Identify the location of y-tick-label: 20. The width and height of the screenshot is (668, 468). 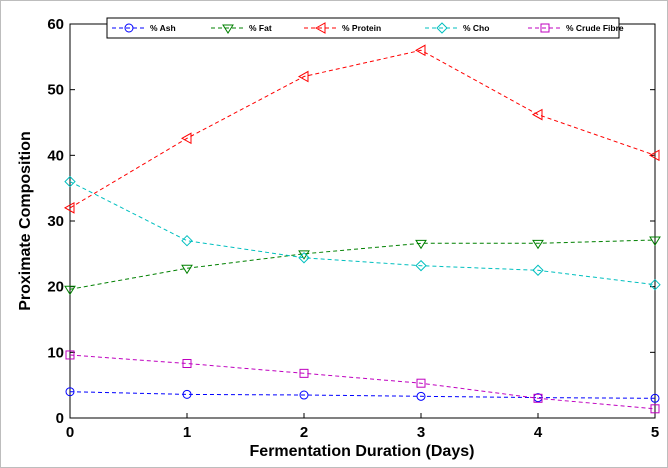
(55, 287).